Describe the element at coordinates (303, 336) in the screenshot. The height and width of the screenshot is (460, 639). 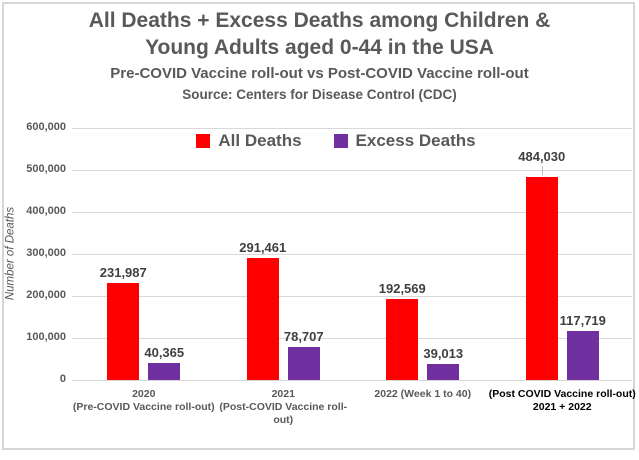
I see `data-label: 78,707` at that location.